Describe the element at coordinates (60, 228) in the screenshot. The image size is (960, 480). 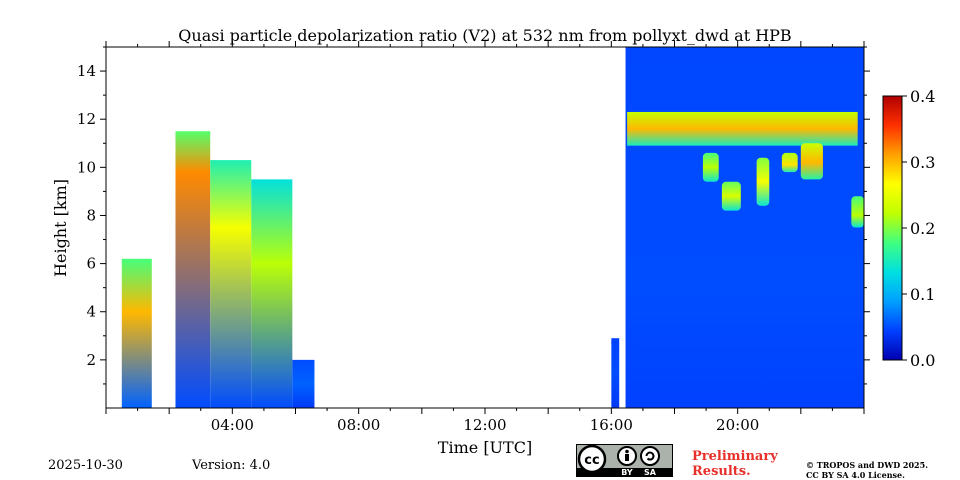
I see `y-axis-label: Height [km]` at that location.